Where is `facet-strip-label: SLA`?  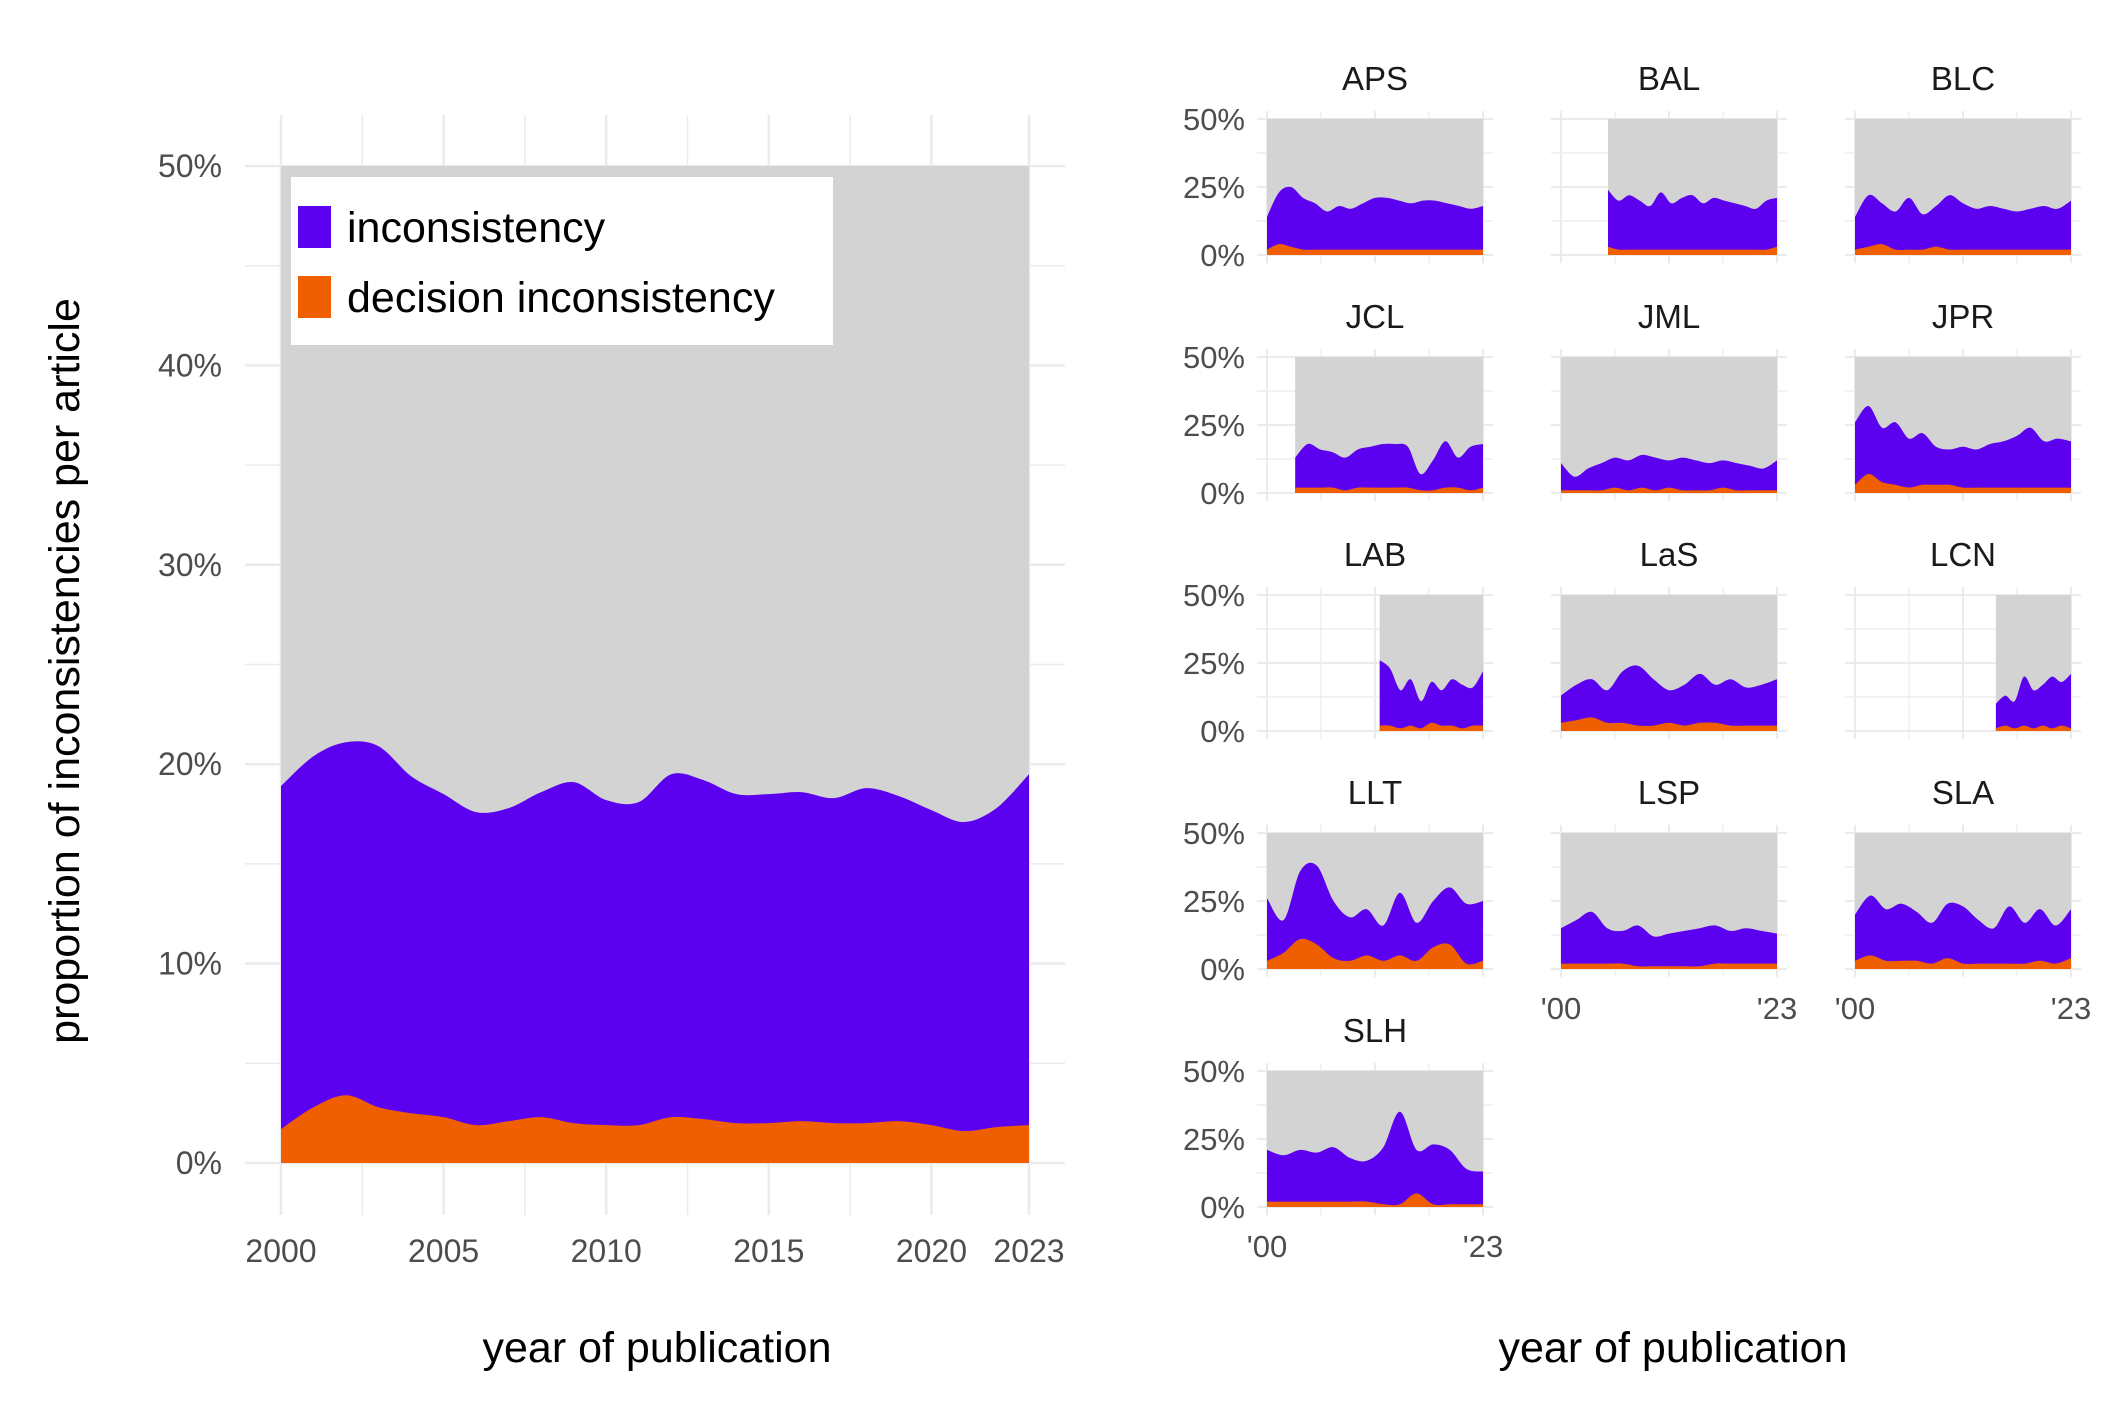 facet-strip-label: SLA is located at coordinates (1963, 792).